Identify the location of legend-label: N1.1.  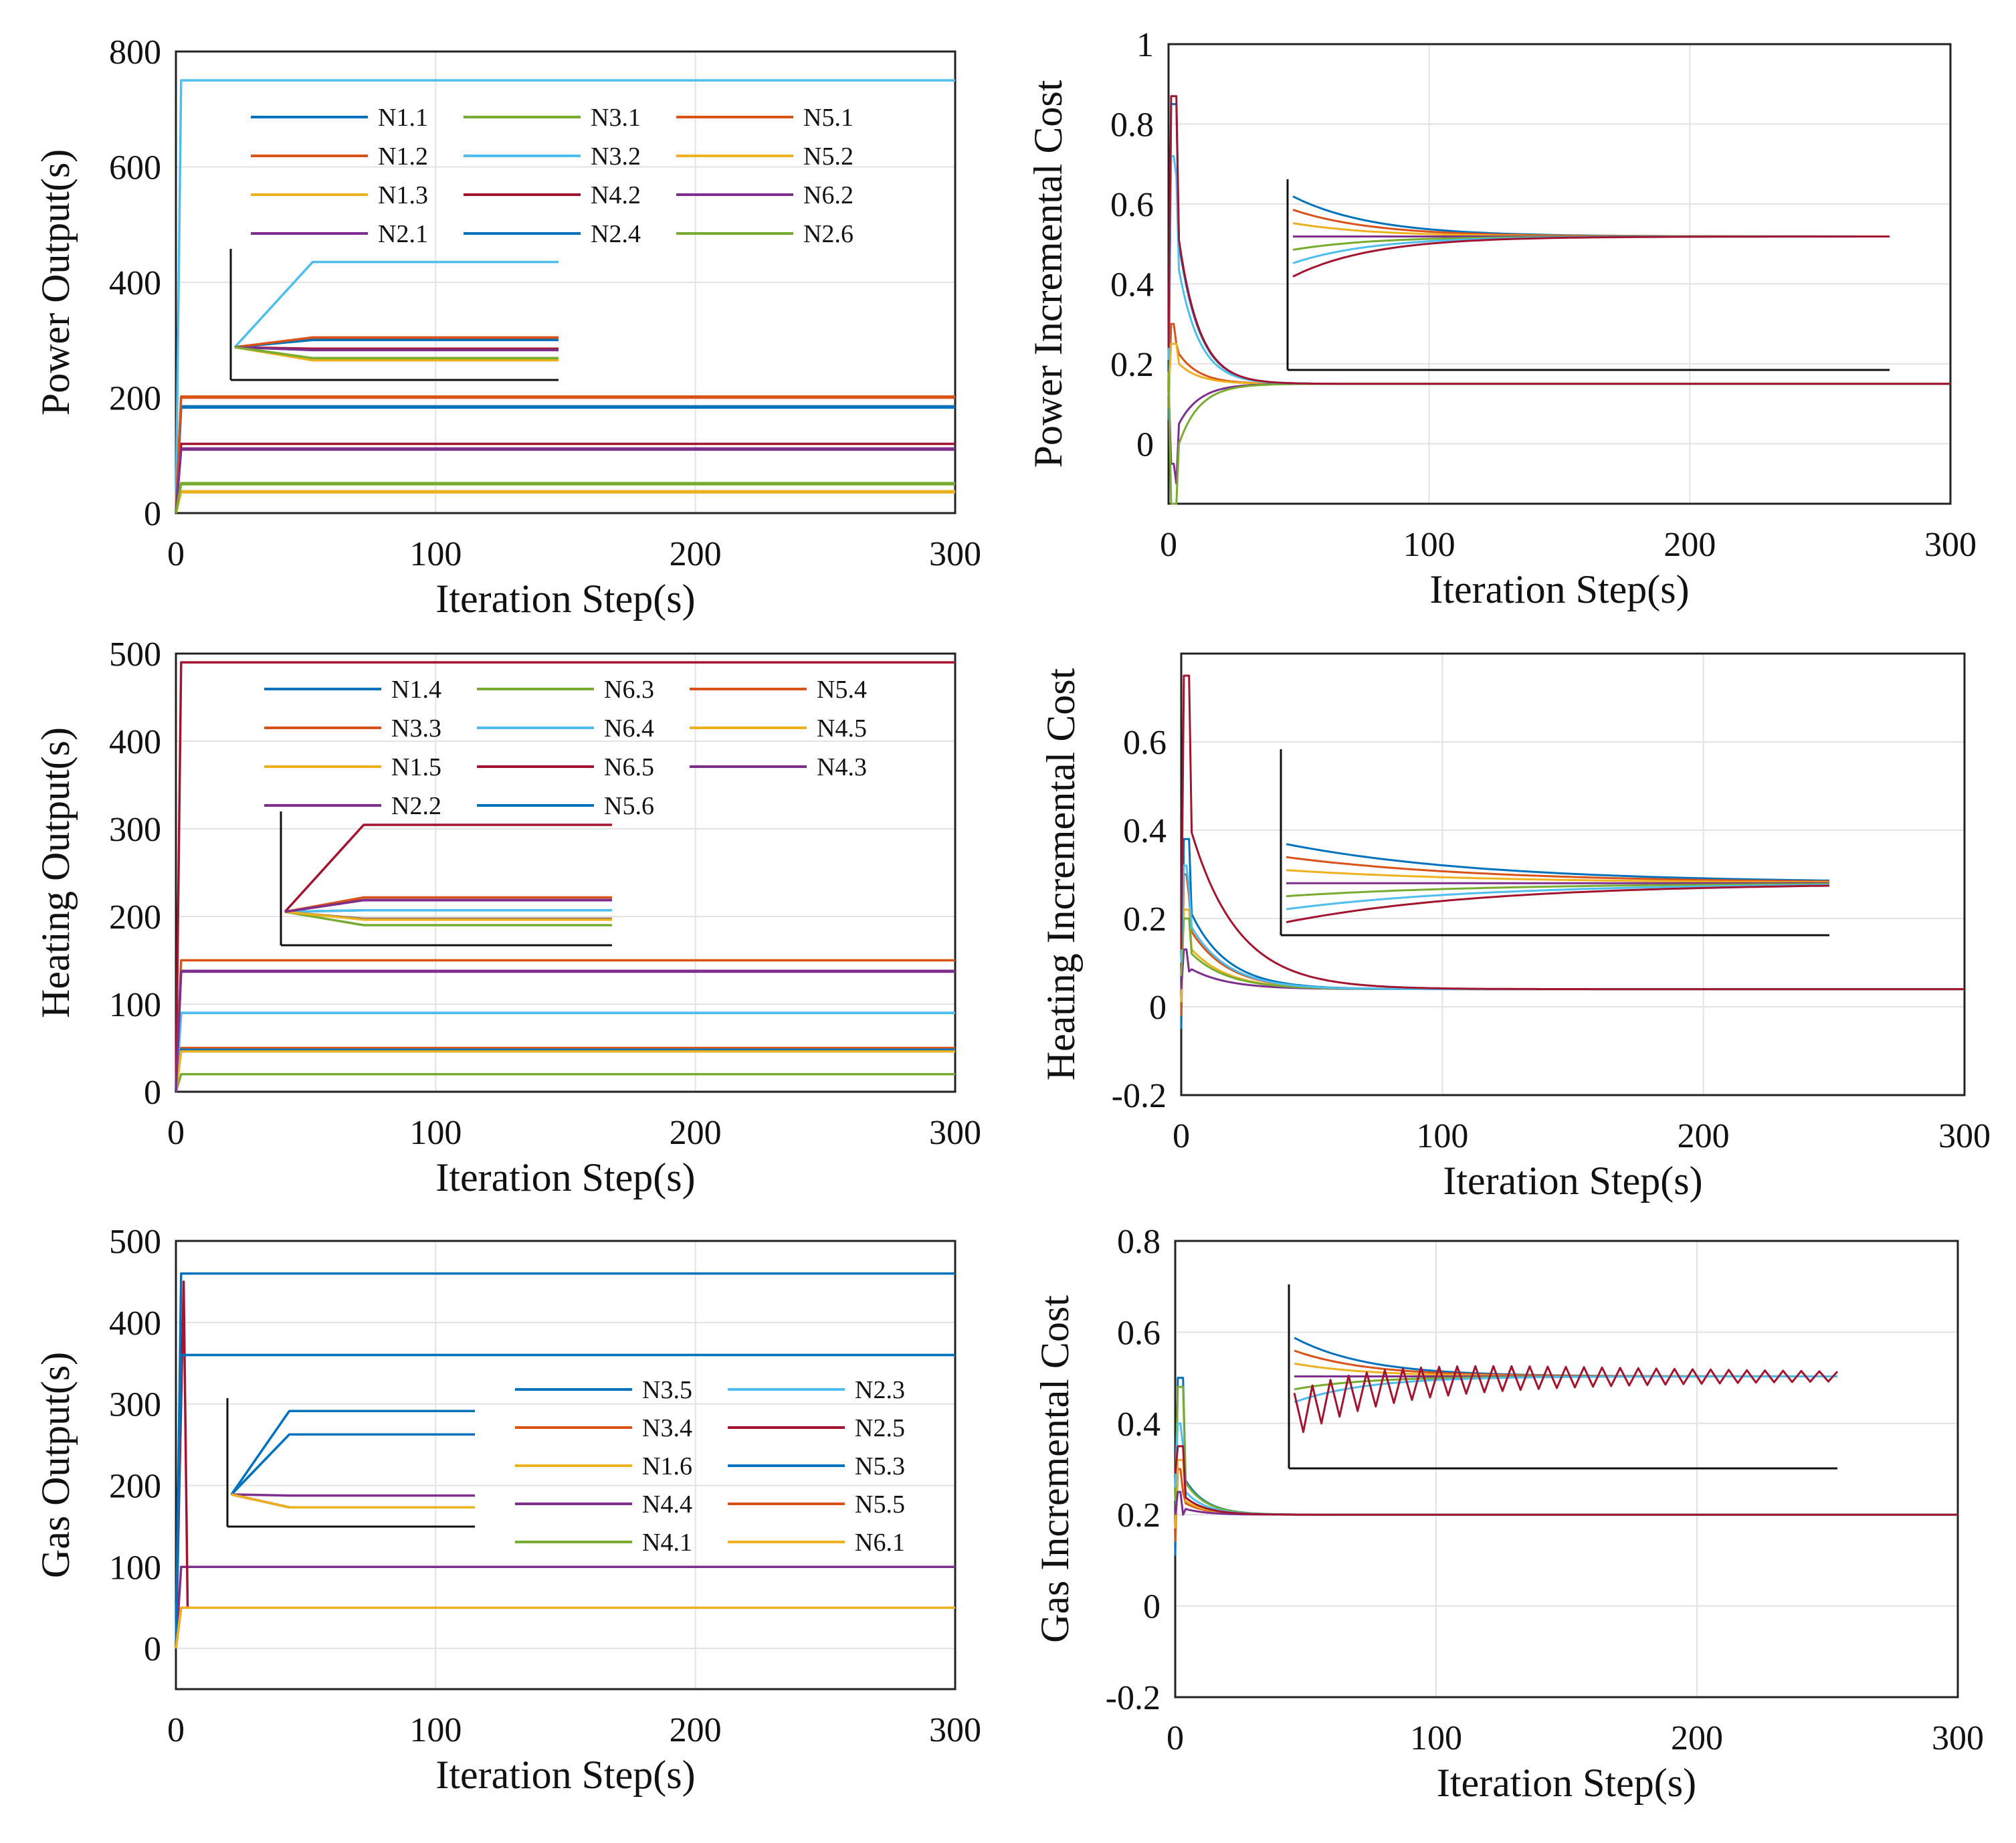
(403, 118).